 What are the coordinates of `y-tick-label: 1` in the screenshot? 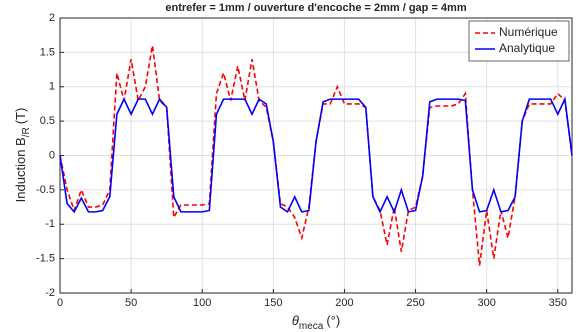 It's located at (52, 87).